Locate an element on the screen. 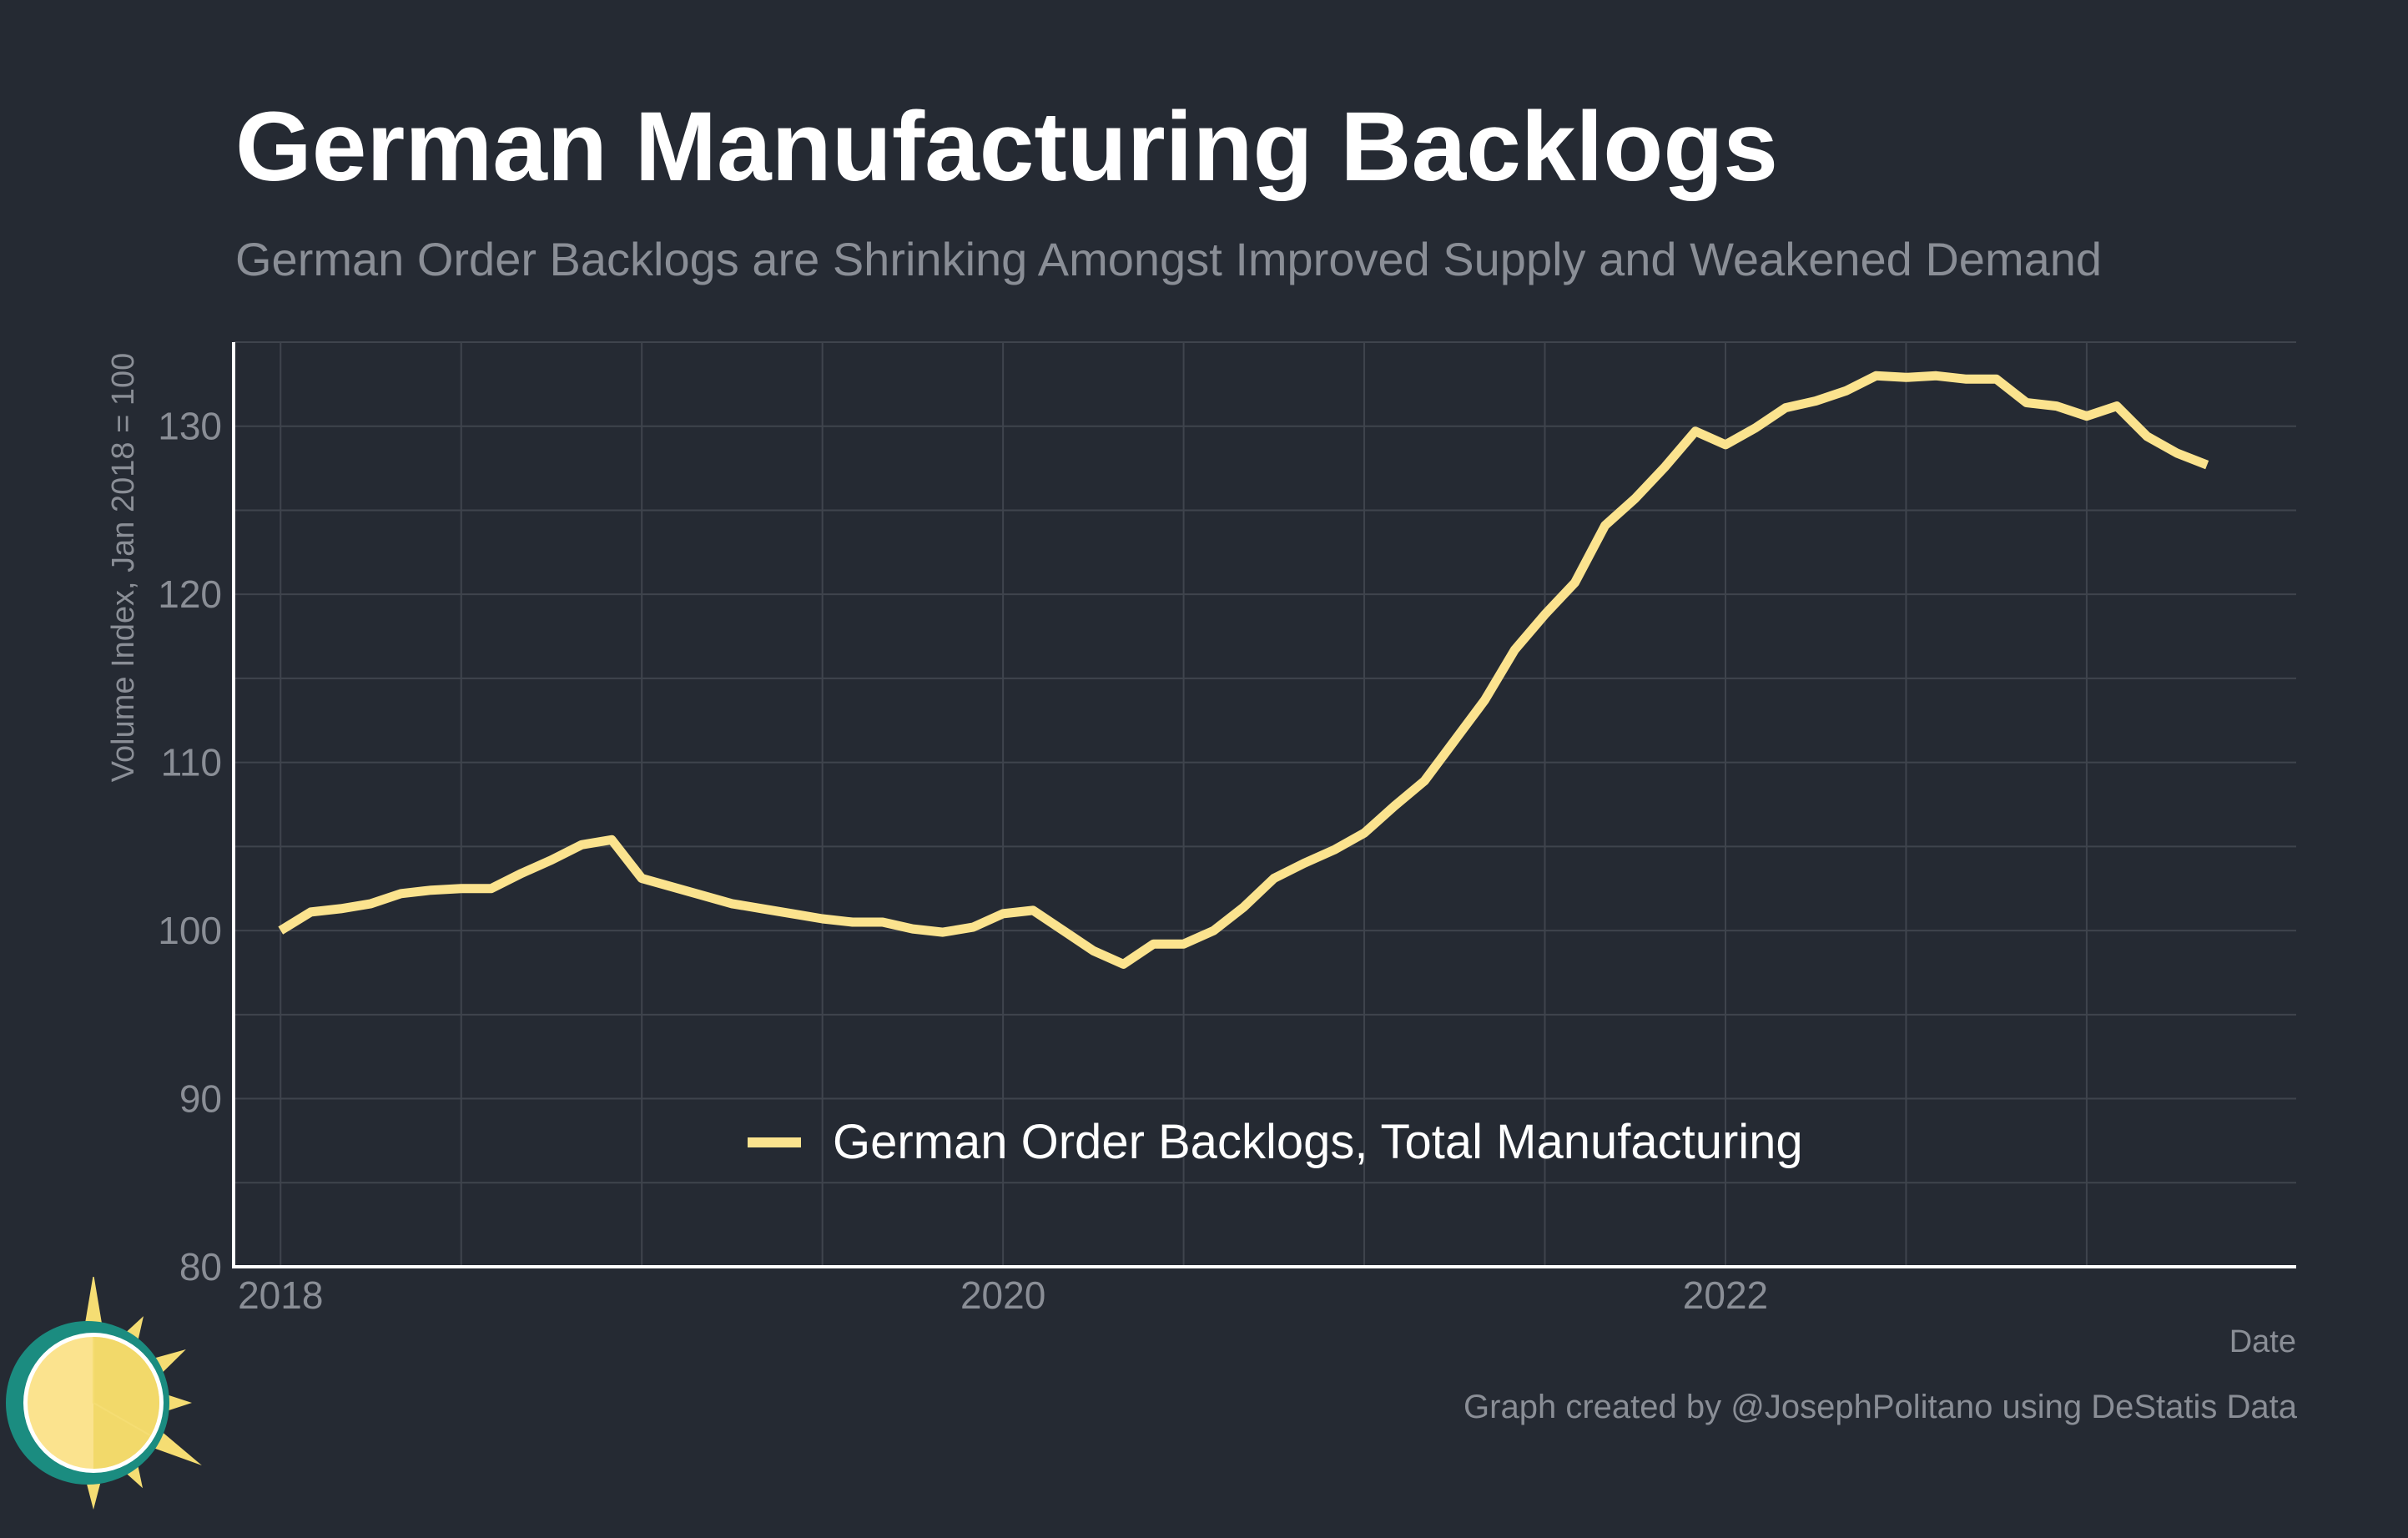  x-tick-label: 2020 is located at coordinates (1002, 1295).